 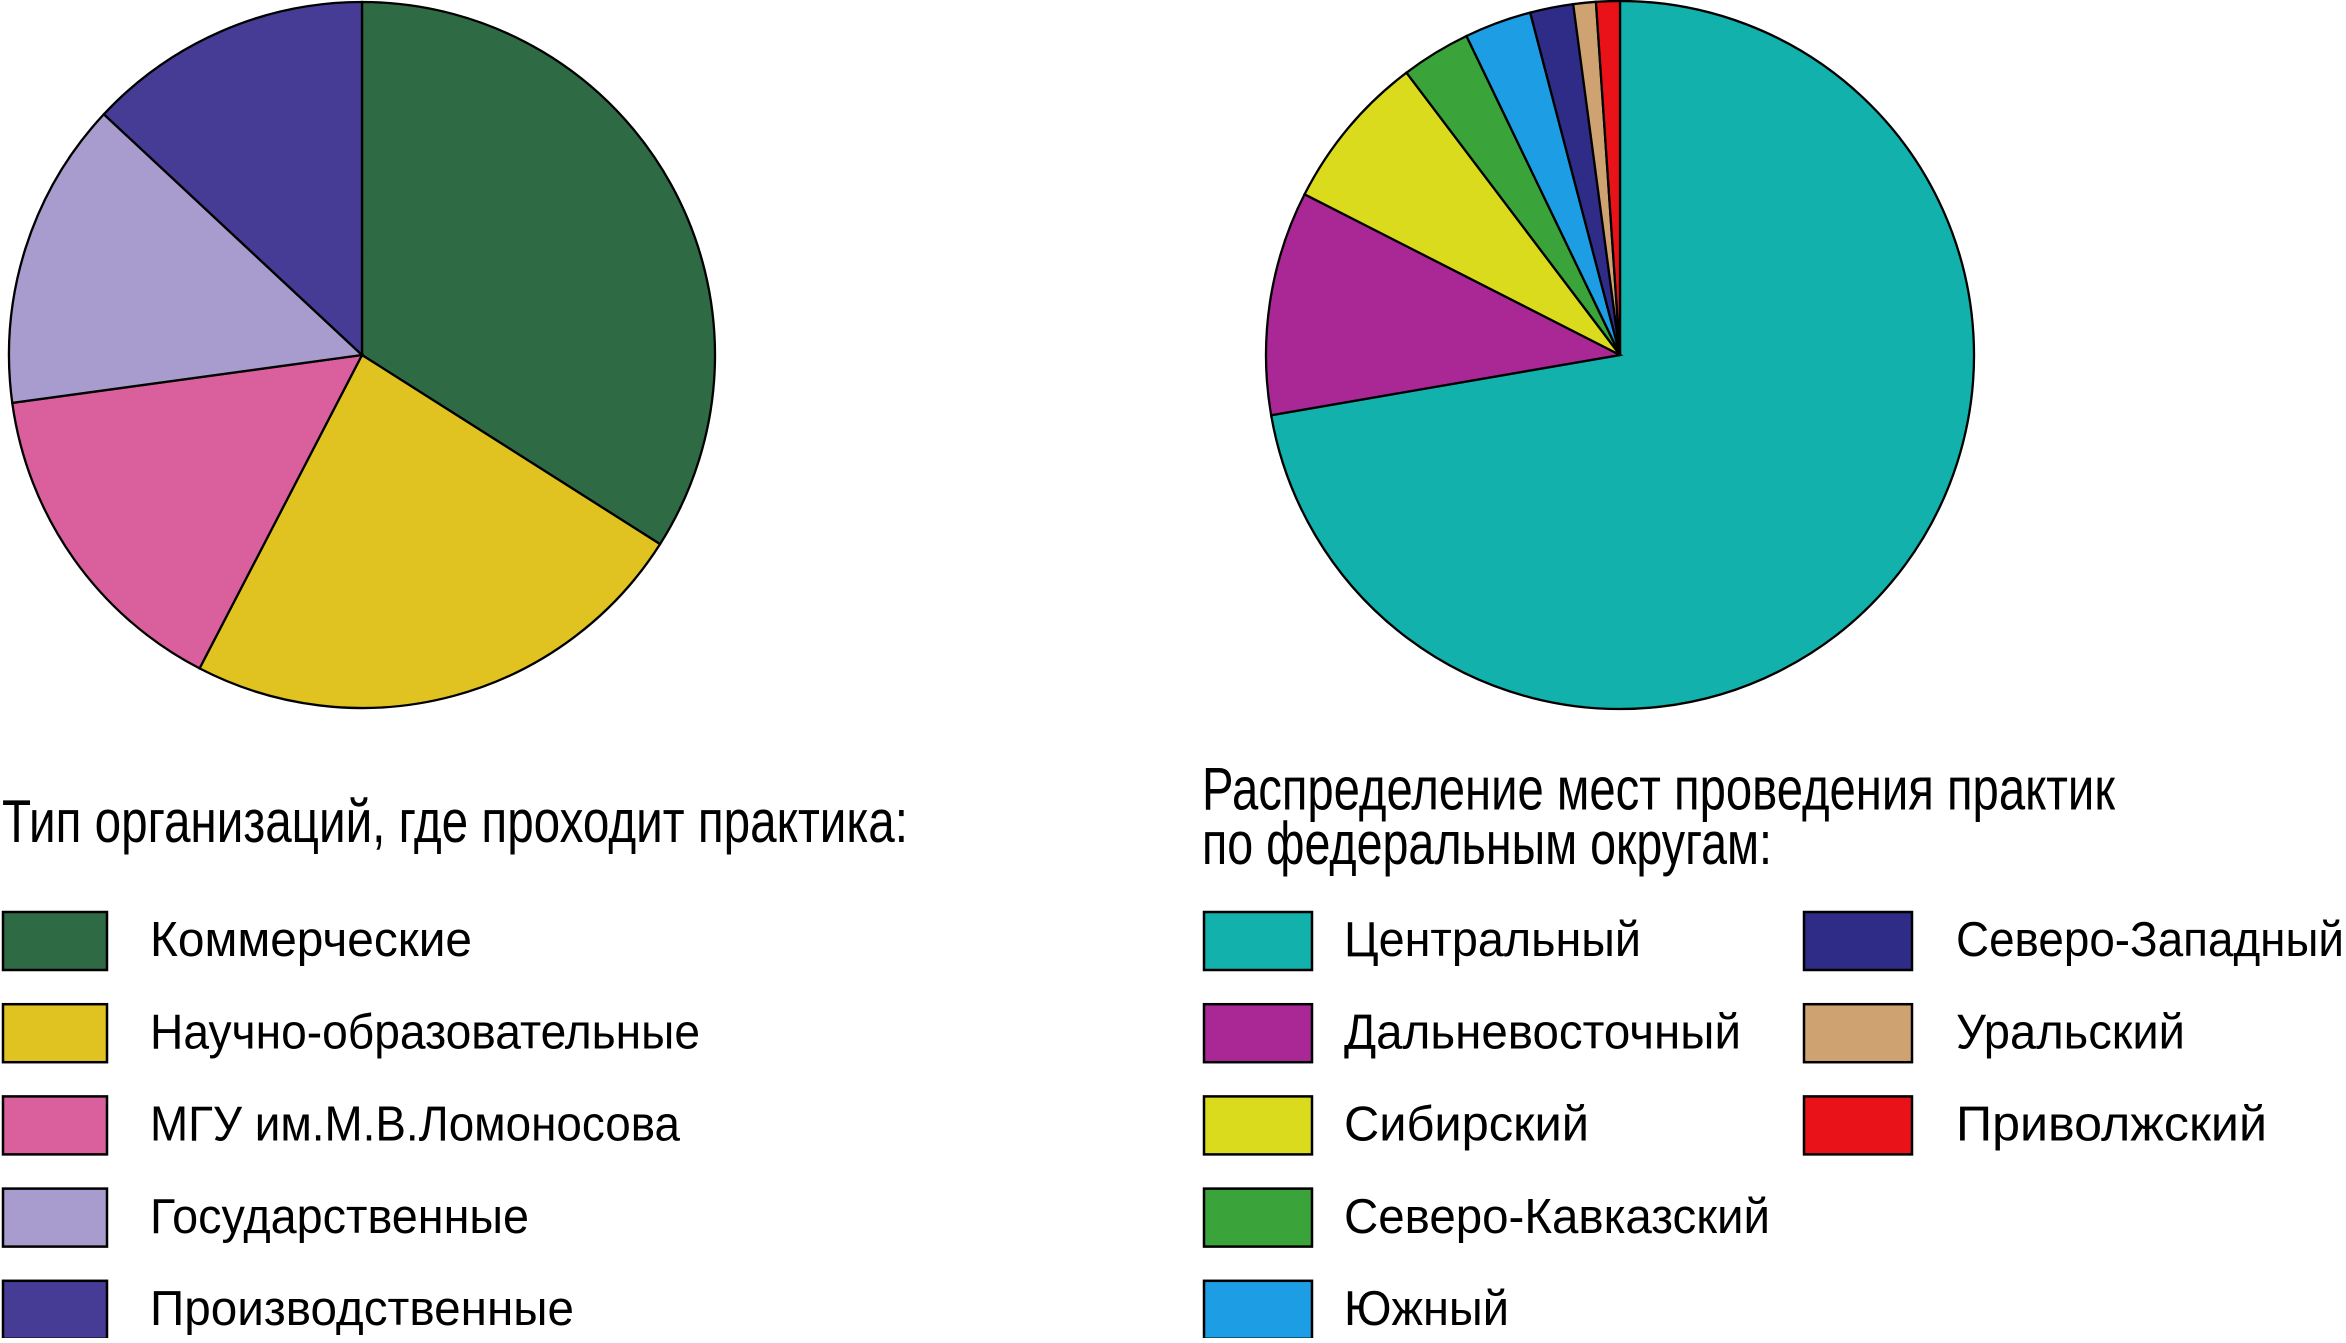 I want to click on svg-text: Северо-Кавказский, so click(x=1557, y=1217).